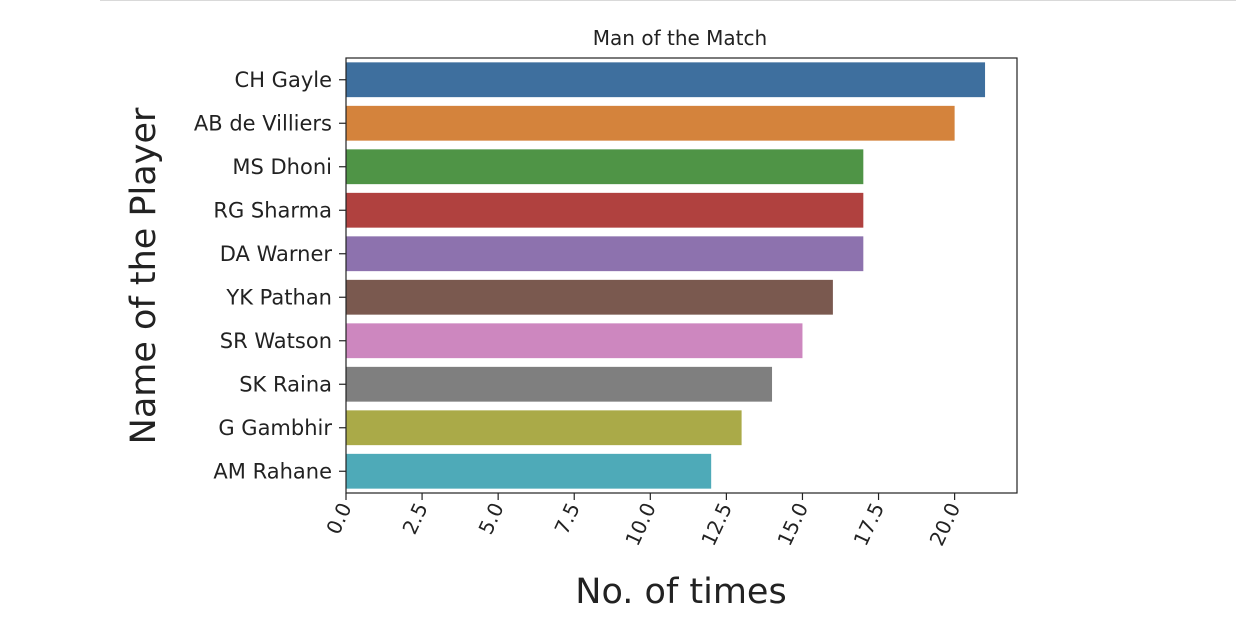 This screenshot has width=1236, height=642. I want to click on y-tick-label: MS Dhoni, so click(282, 167).